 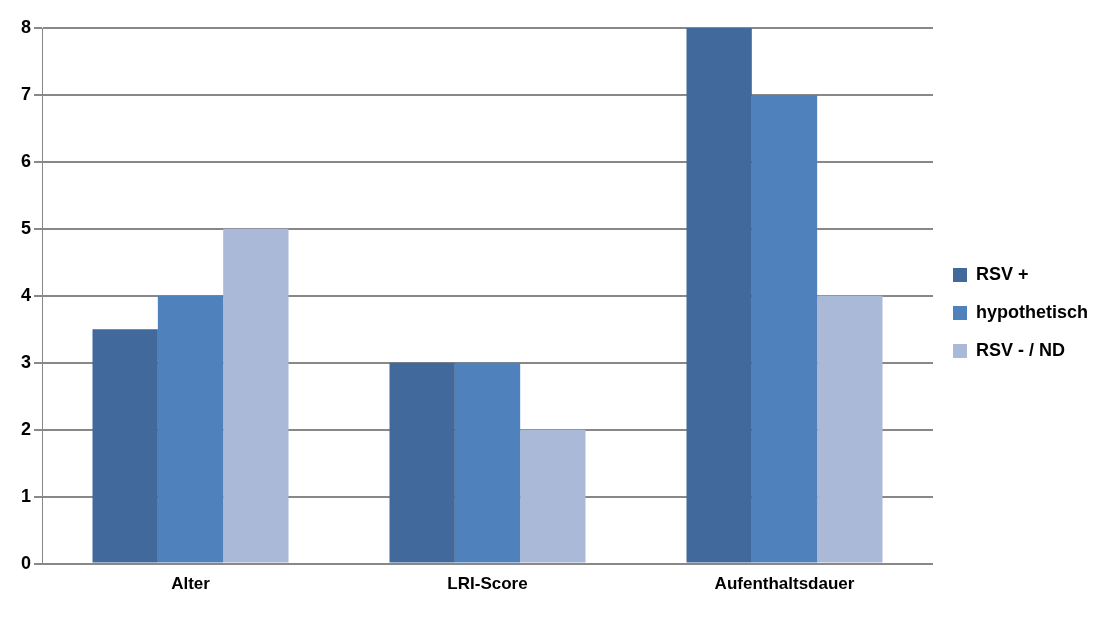 What do you see at coordinates (191, 584) in the screenshot?
I see `x-tick-label: Alter` at bounding box center [191, 584].